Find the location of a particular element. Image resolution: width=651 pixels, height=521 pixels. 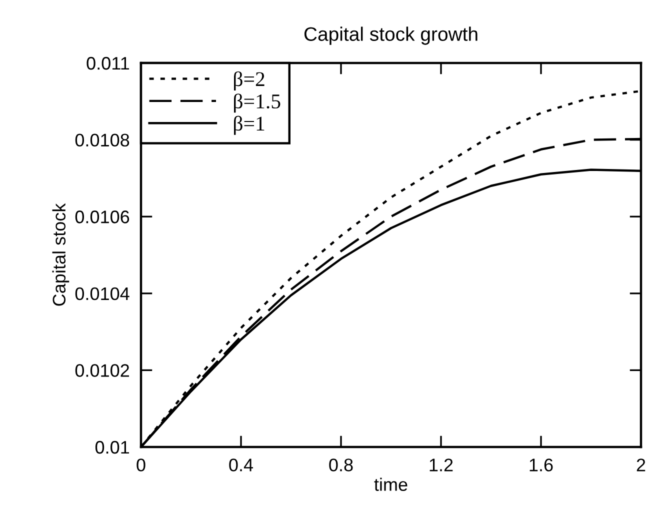

legend-label: β=2 is located at coordinates (249, 80).